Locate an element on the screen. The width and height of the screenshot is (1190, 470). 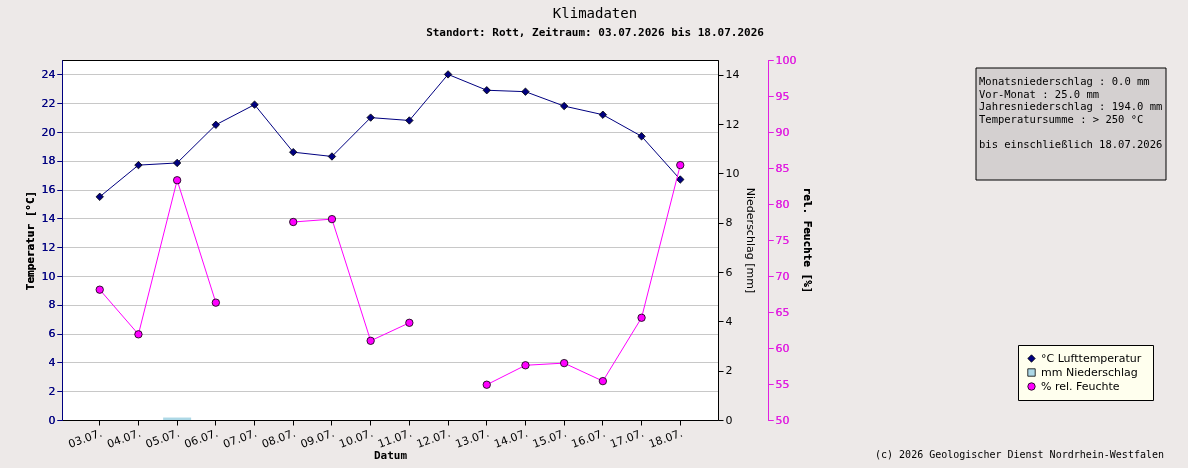
x-tick-label: 07.07. is located at coordinates (240, 438).